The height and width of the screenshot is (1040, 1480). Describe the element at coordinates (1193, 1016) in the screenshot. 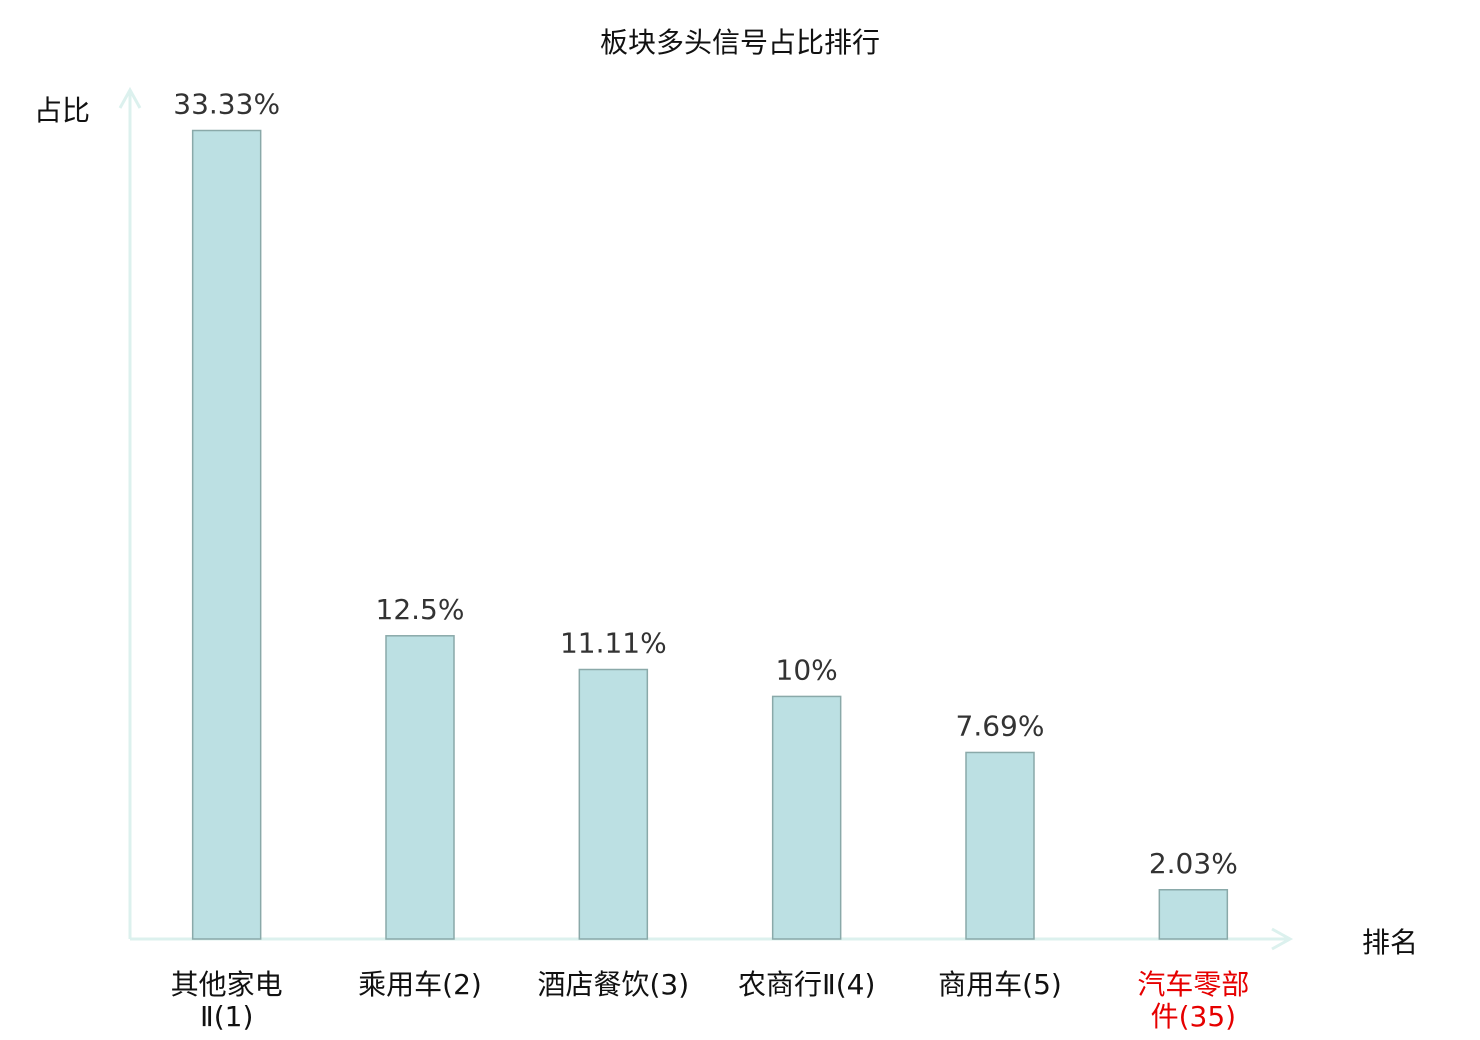

I see `x-tick-label: 件(35)` at that location.